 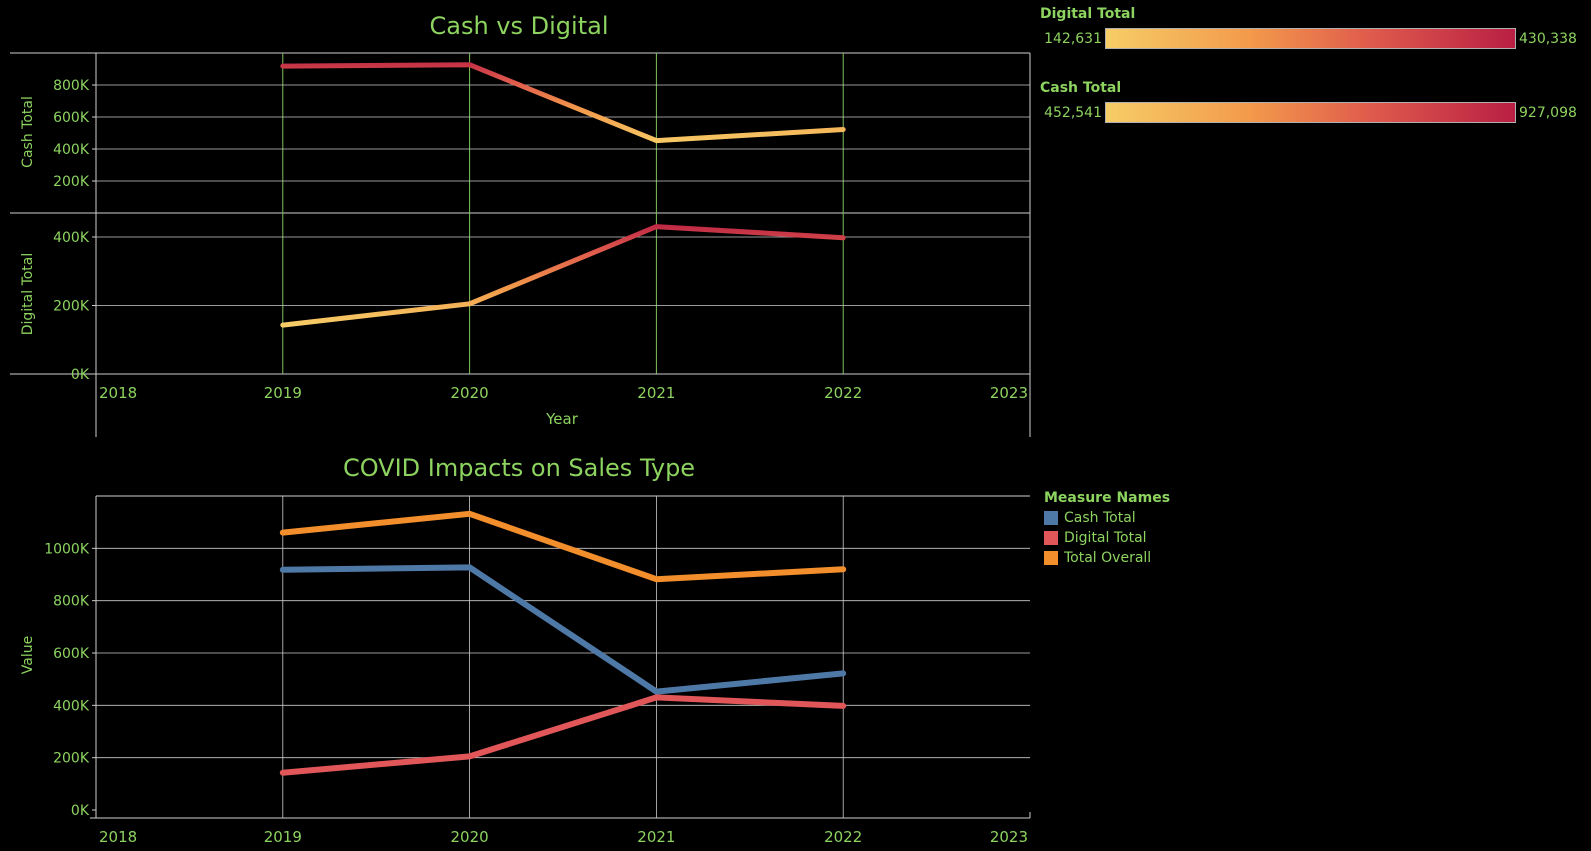 What do you see at coordinates (1100, 518) in the screenshot?
I see `legend-label-cash-total: Cash Total` at bounding box center [1100, 518].